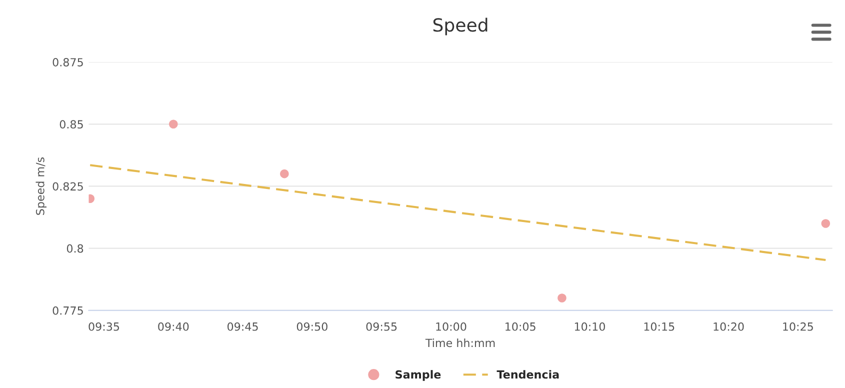 This screenshot has width=845, height=388. I want to click on x-tick-label: 09:55, so click(381, 326).